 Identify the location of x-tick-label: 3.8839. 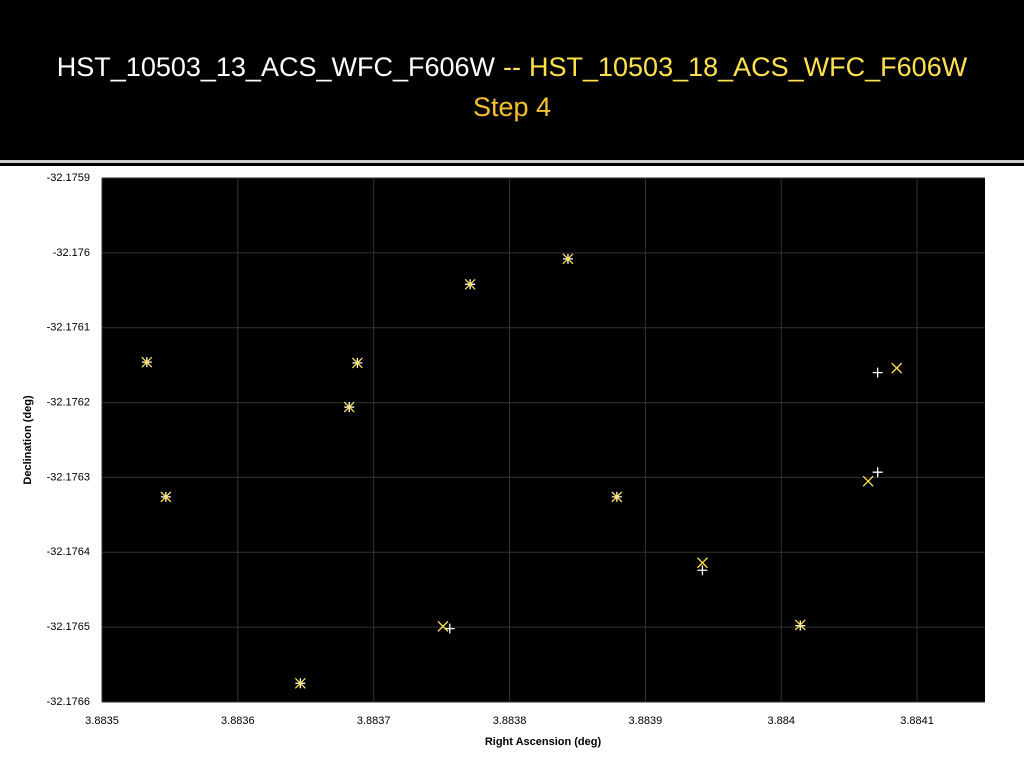
(646, 721).